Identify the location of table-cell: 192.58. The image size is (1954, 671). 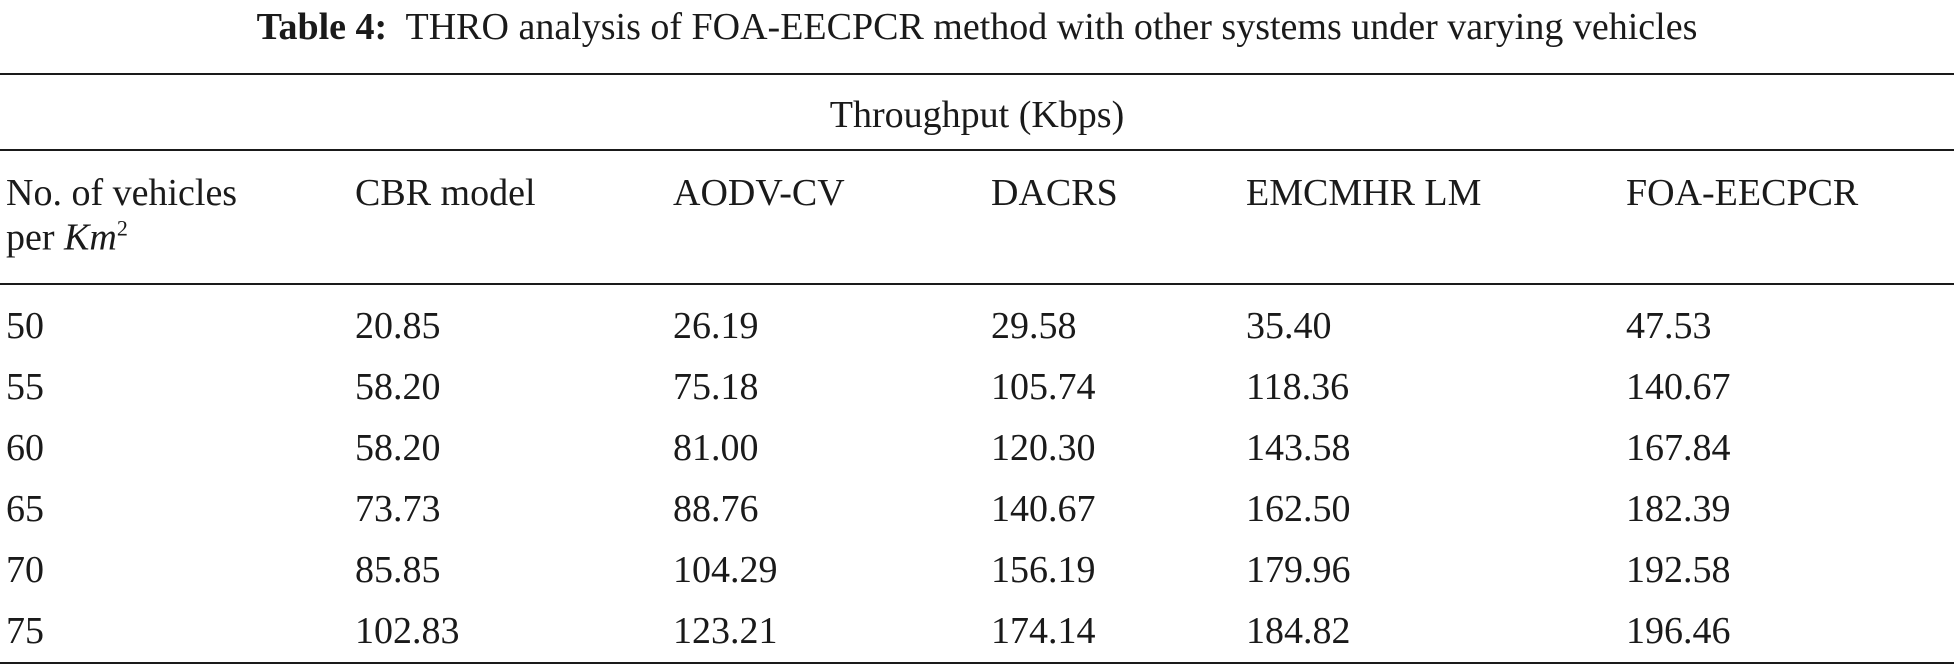
(1678, 570).